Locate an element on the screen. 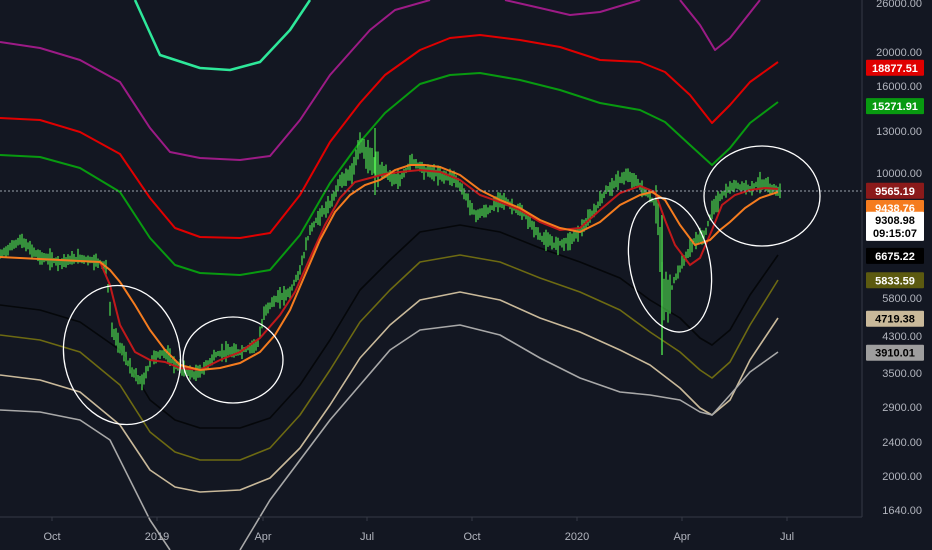 The width and height of the screenshot is (932, 550). price-badge-label: 4719.38 is located at coordinates (895, 320).